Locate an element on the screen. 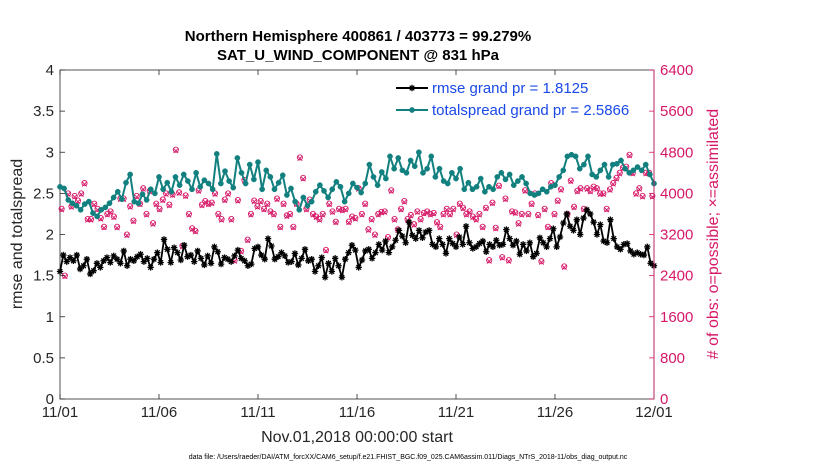  y-right-tick-label: 6400 is located at coordinates (676, 70).